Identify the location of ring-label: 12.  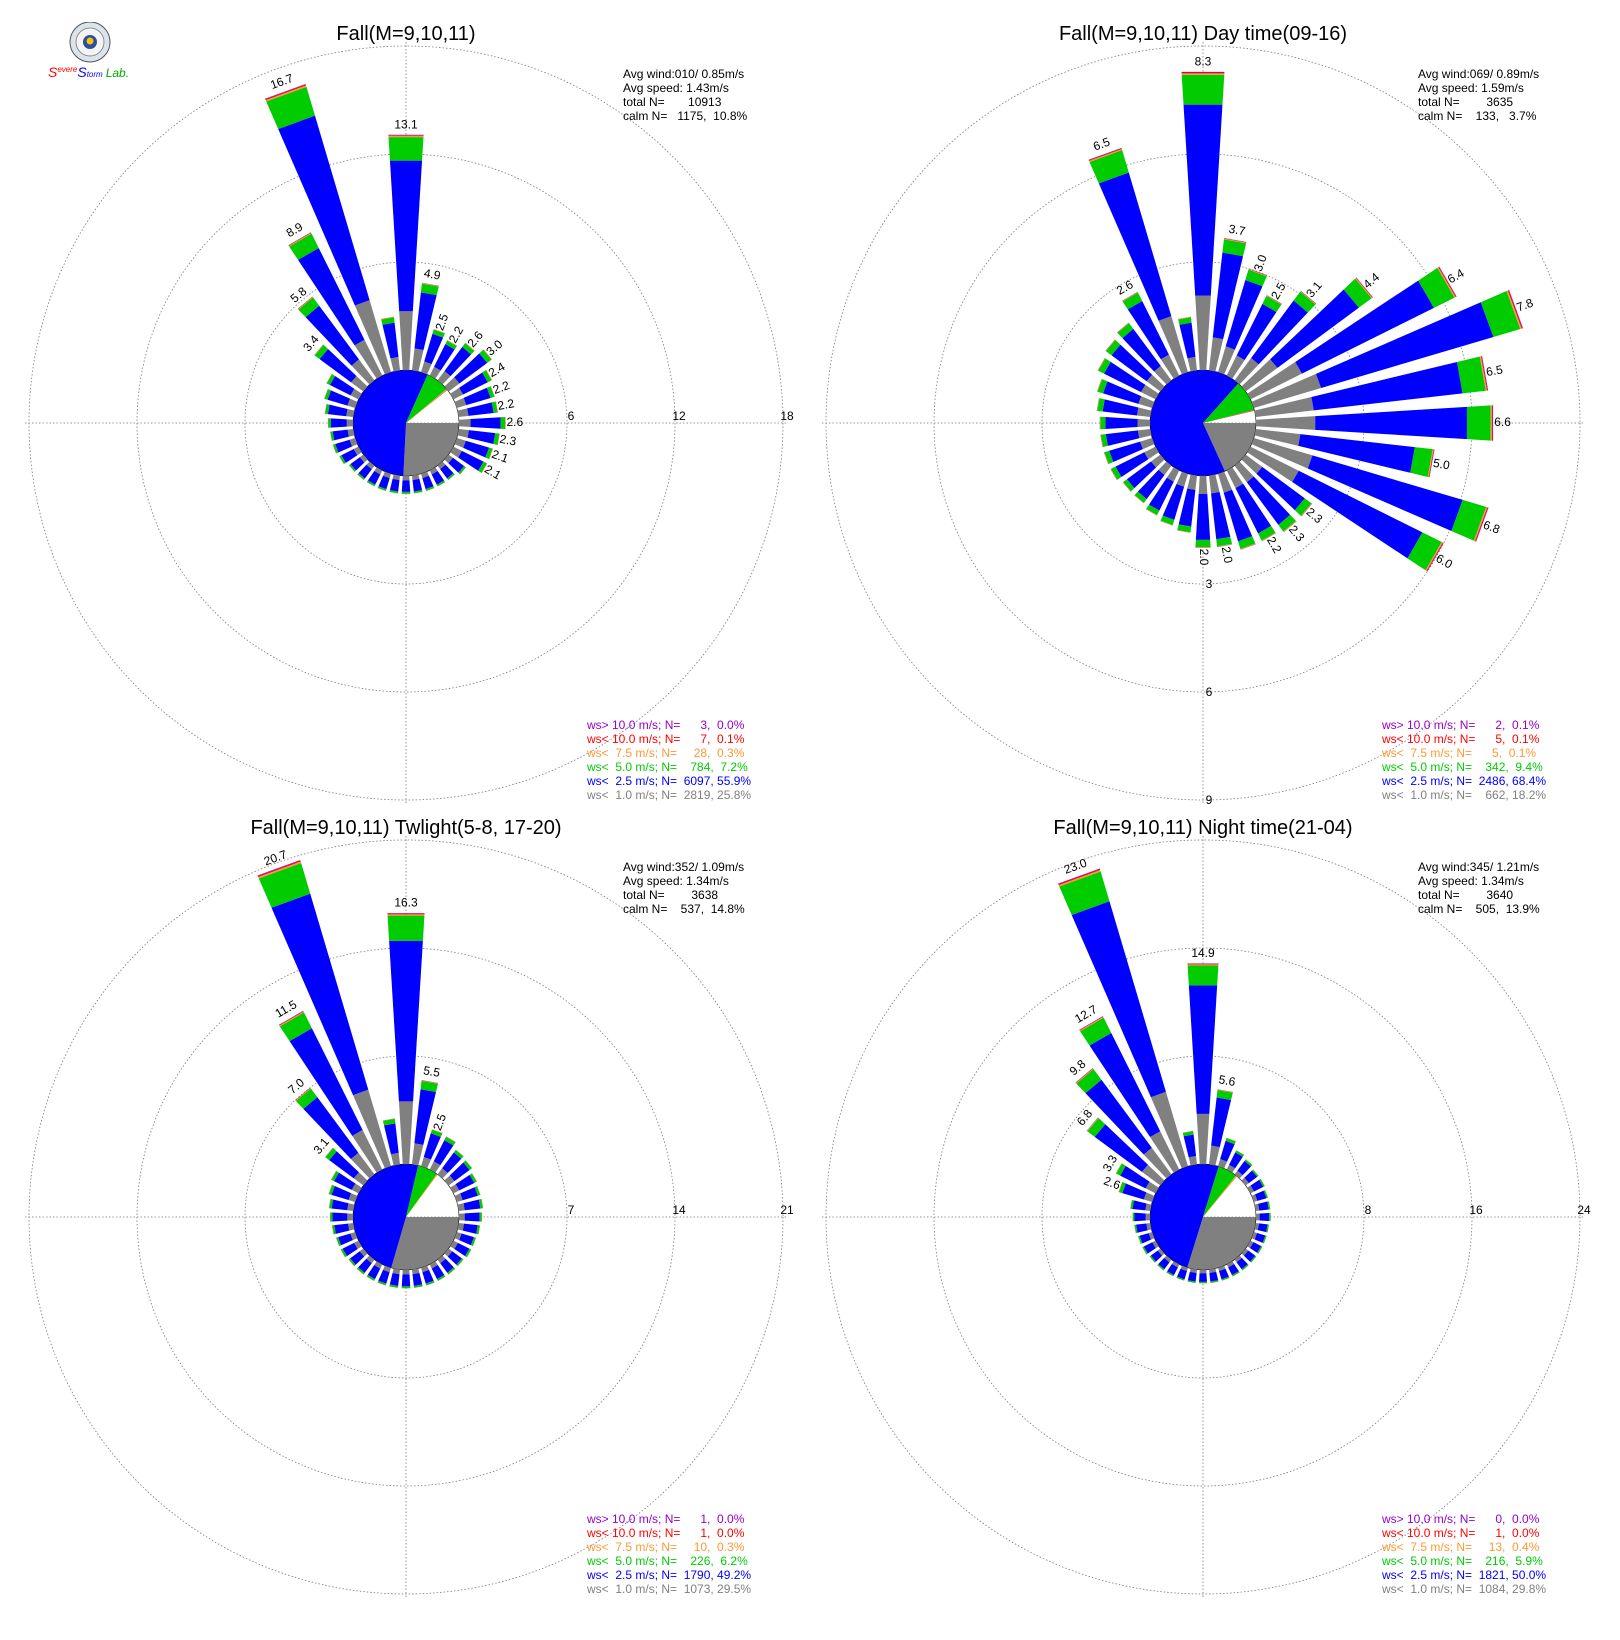
(679, 416).